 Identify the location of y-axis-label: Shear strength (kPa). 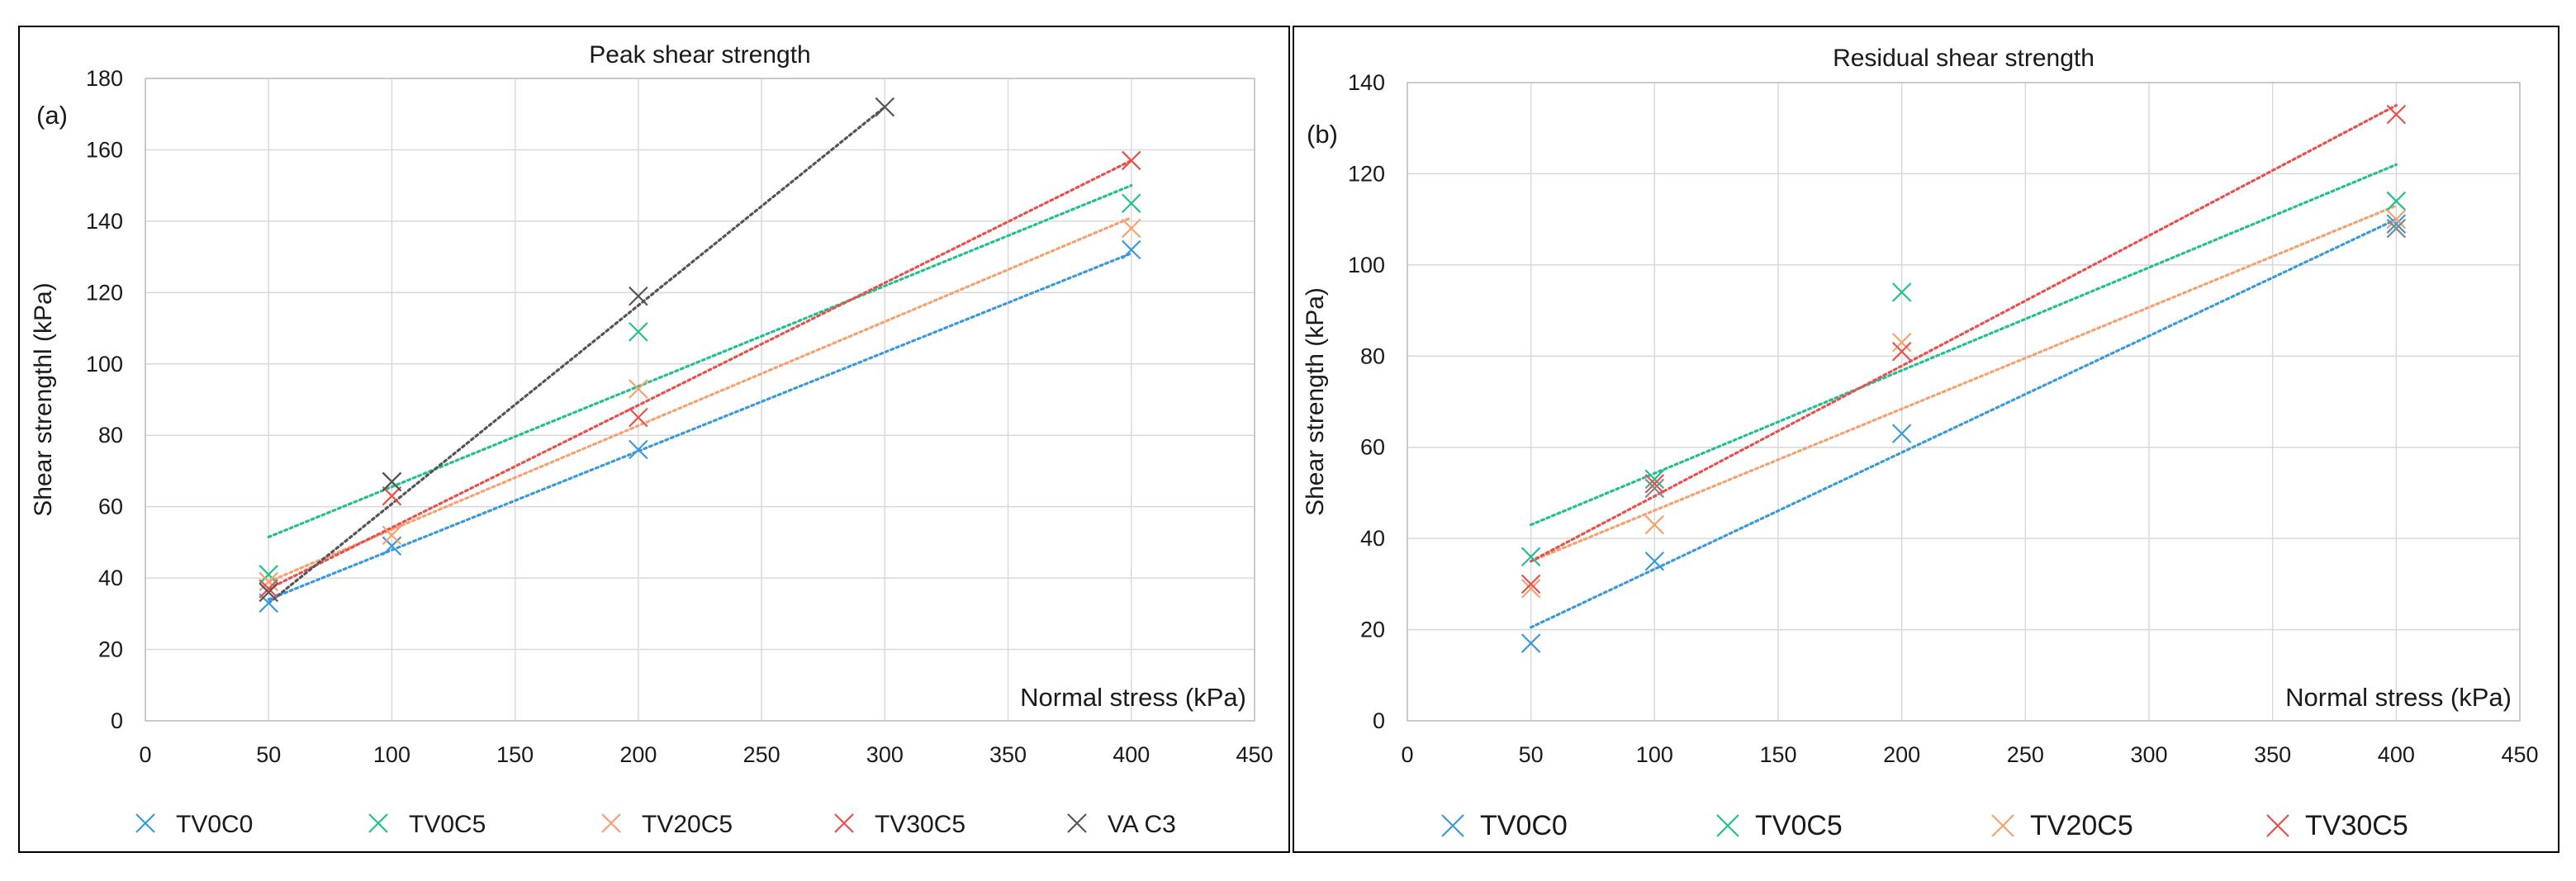
(1315, 402).